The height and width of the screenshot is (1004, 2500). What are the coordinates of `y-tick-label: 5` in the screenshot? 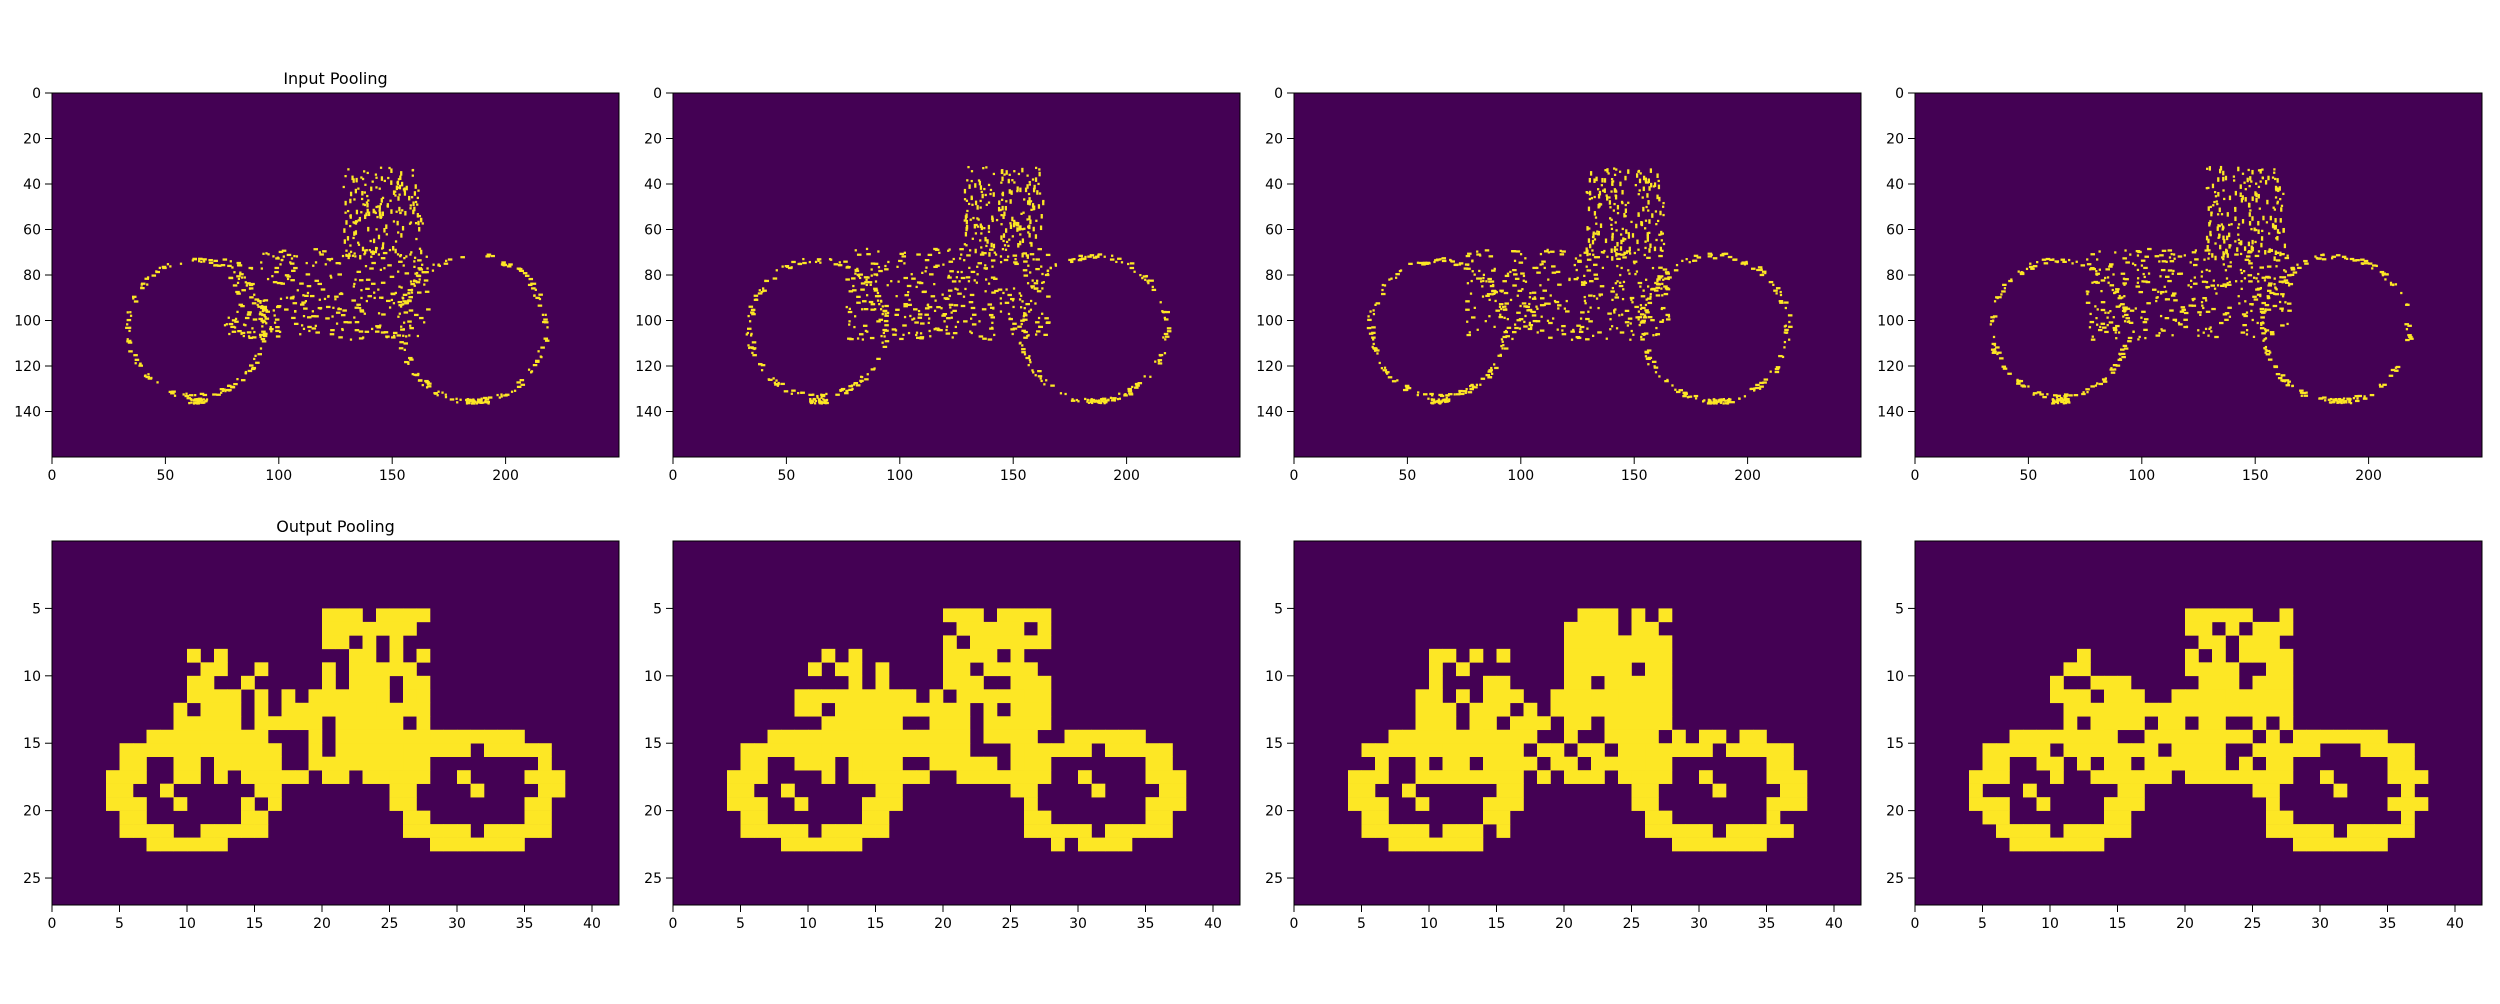 It's located at (1278, 609).